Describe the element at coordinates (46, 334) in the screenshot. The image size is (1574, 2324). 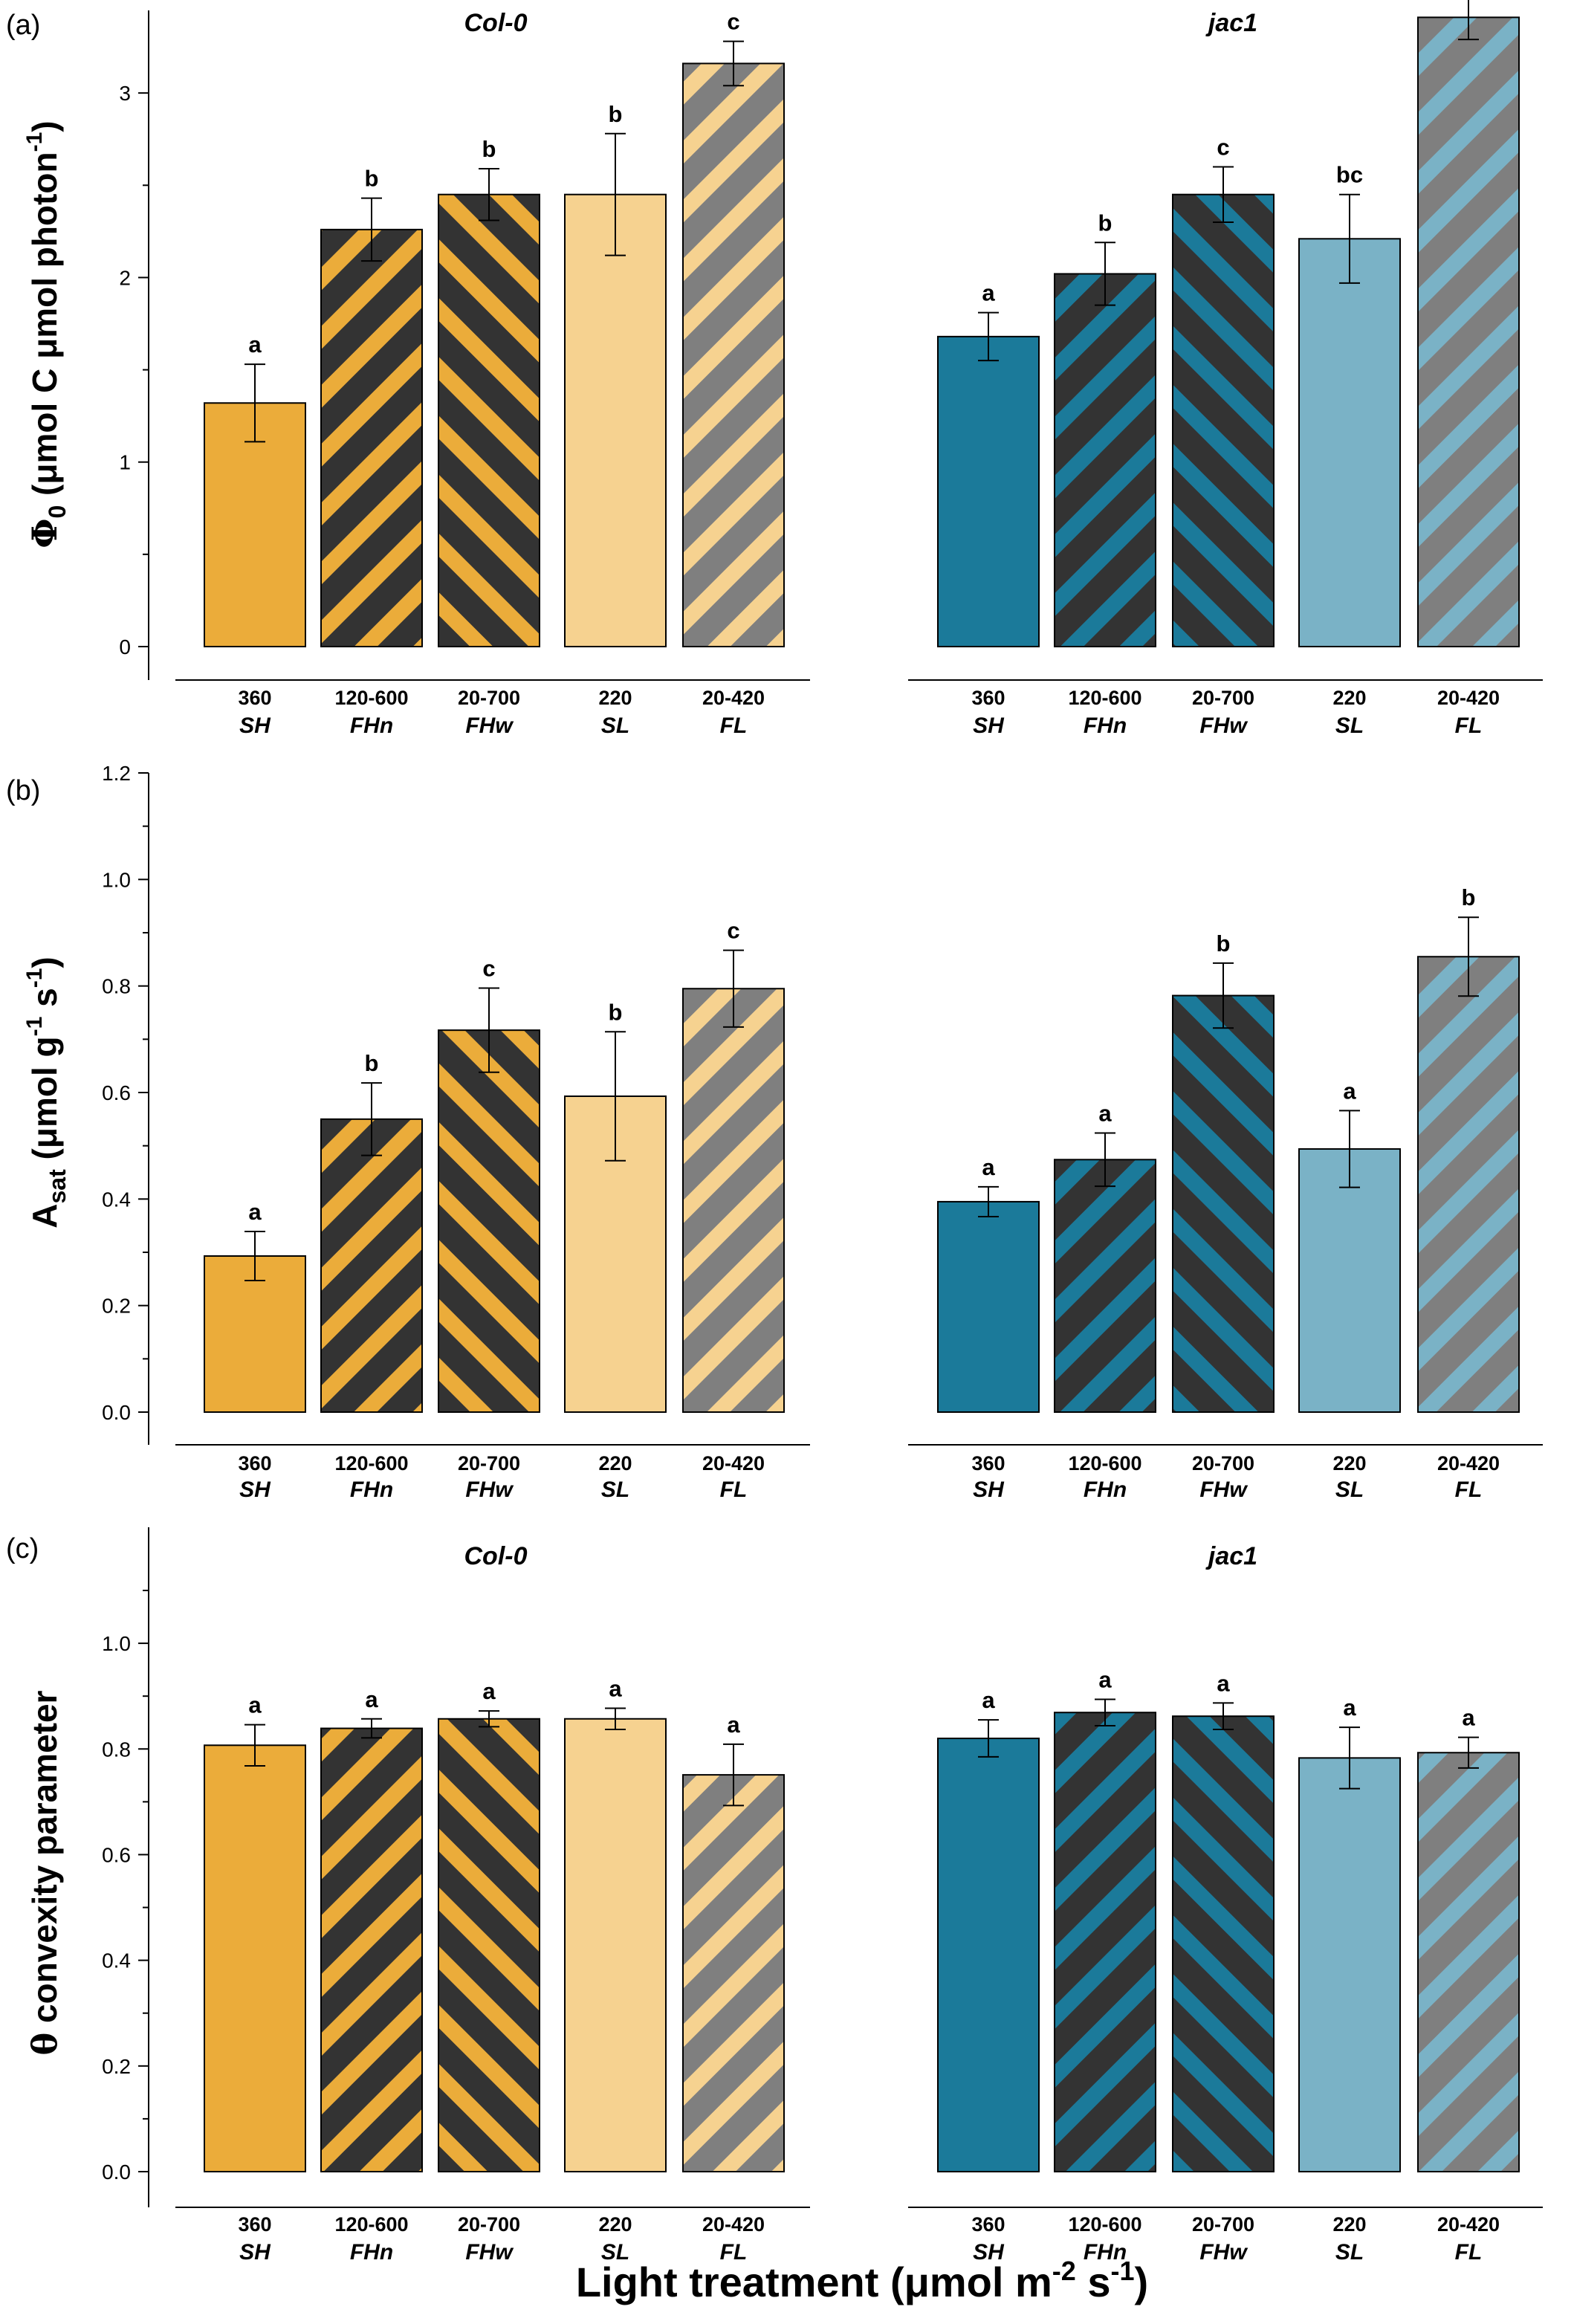
I see `y-axis-label: Φ0 (μmol C μmol photon-1)` at that location.